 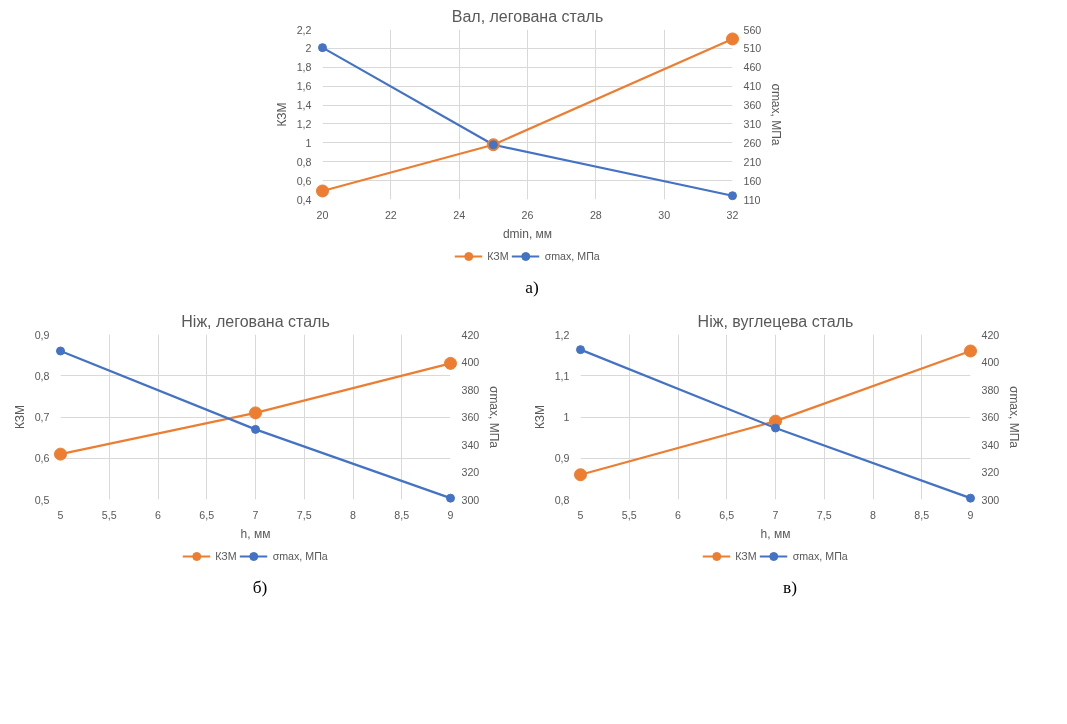 I want to click on text: в), so click(x=790, y=588).